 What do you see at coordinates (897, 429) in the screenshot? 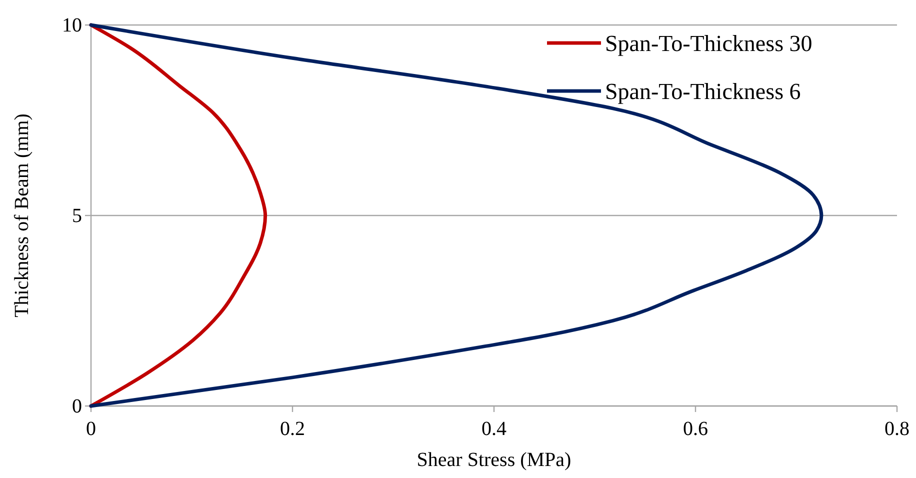
I see `x-tick-label: 0.8` at bounding box center [897, 429].